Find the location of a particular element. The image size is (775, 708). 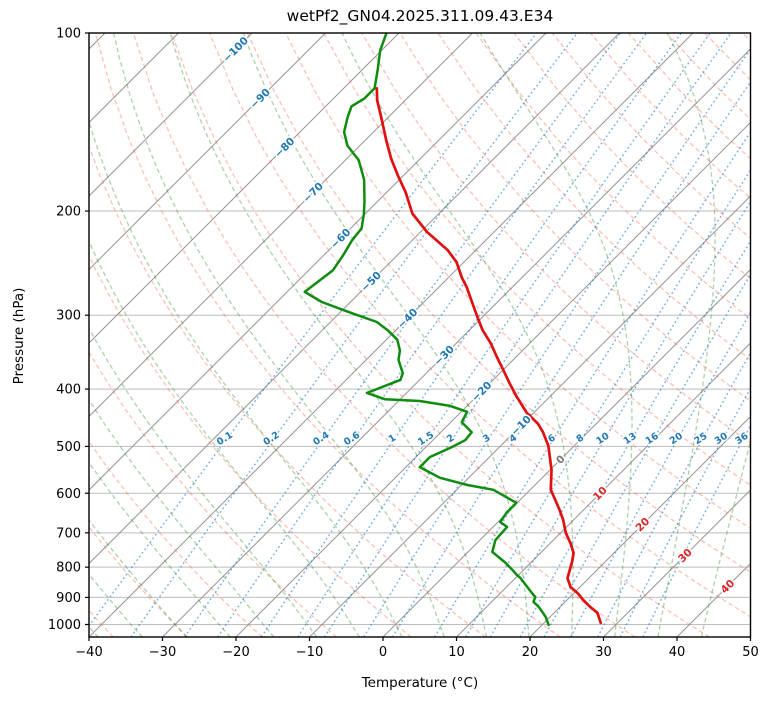

y-tick-label: 100 is located at coordinates (68, 34).